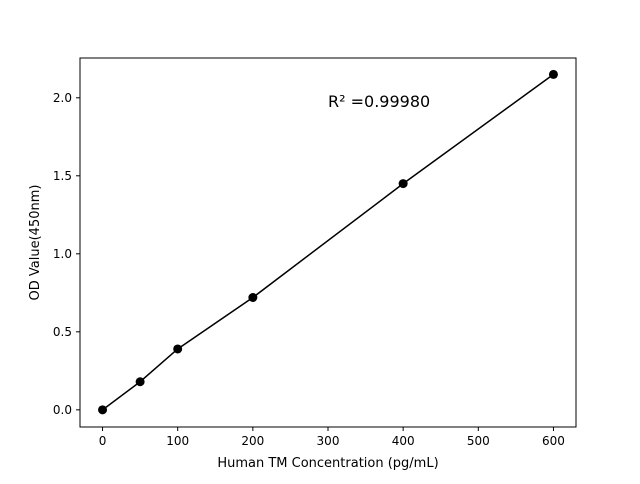 The image size is (640, 484). Describe the element at coordinates (328, 441) in the screenshot. I see `x-tick-label: 300` at that location.